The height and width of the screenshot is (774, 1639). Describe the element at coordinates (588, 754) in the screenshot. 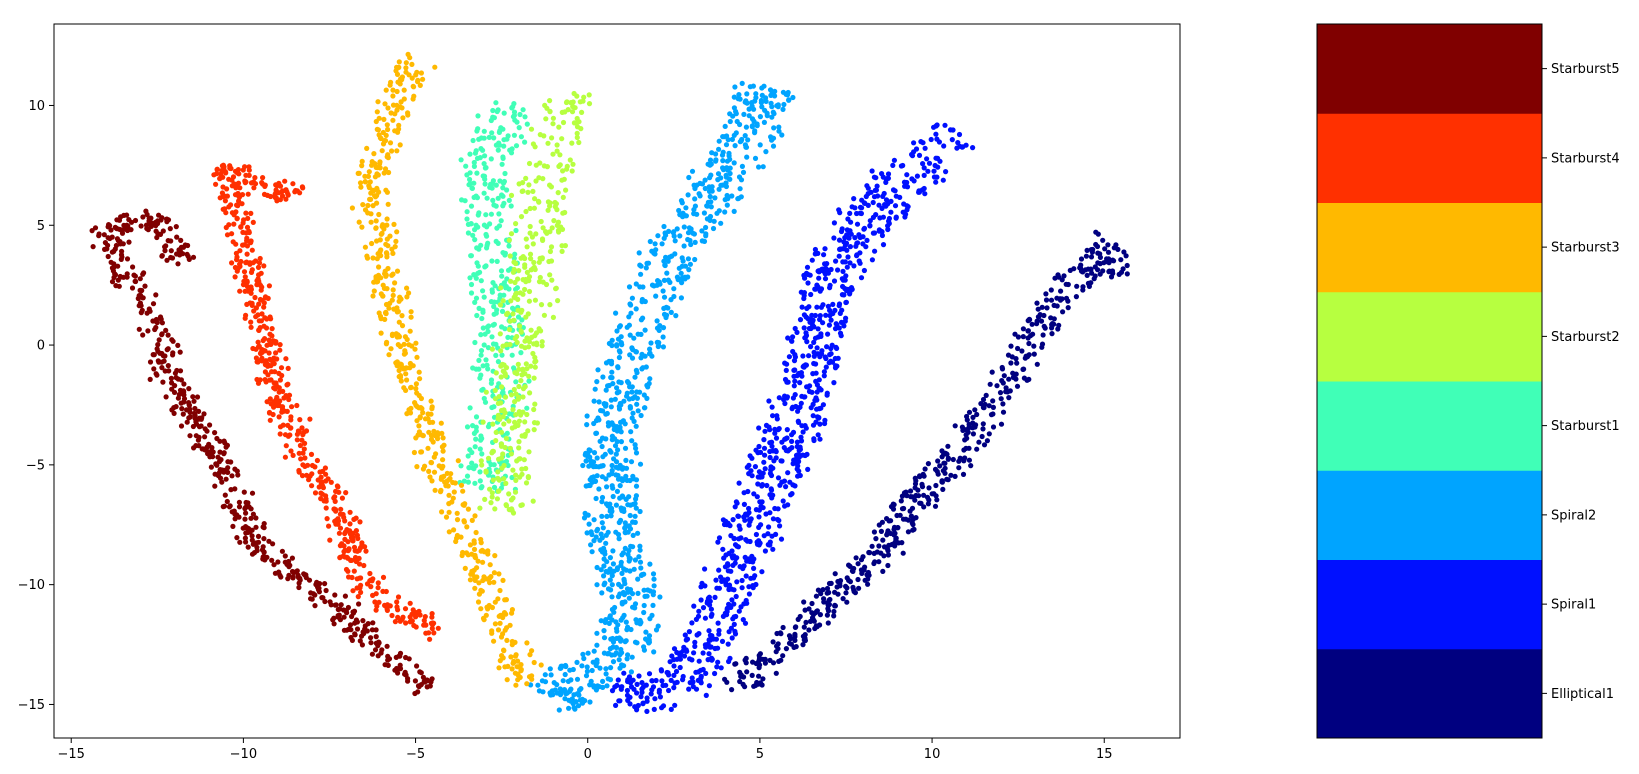

I see `x-tick-label: 0` at that location.